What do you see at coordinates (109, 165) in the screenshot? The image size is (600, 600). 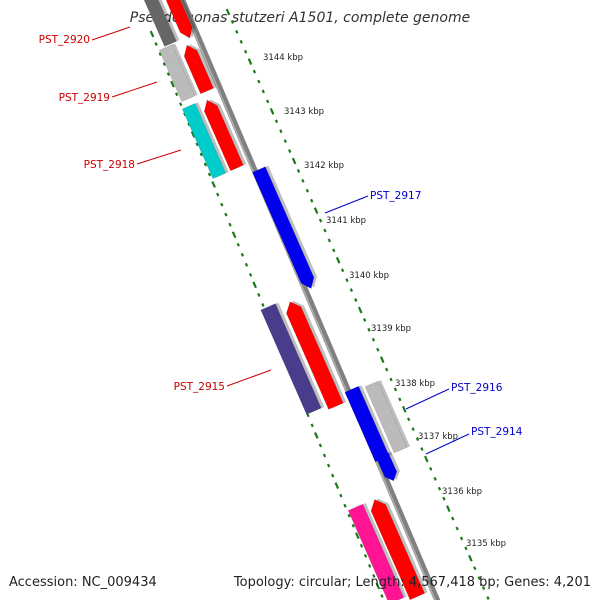 I see `gene-label-pst-2918: PST_2918` at bounding box center [109, 165].